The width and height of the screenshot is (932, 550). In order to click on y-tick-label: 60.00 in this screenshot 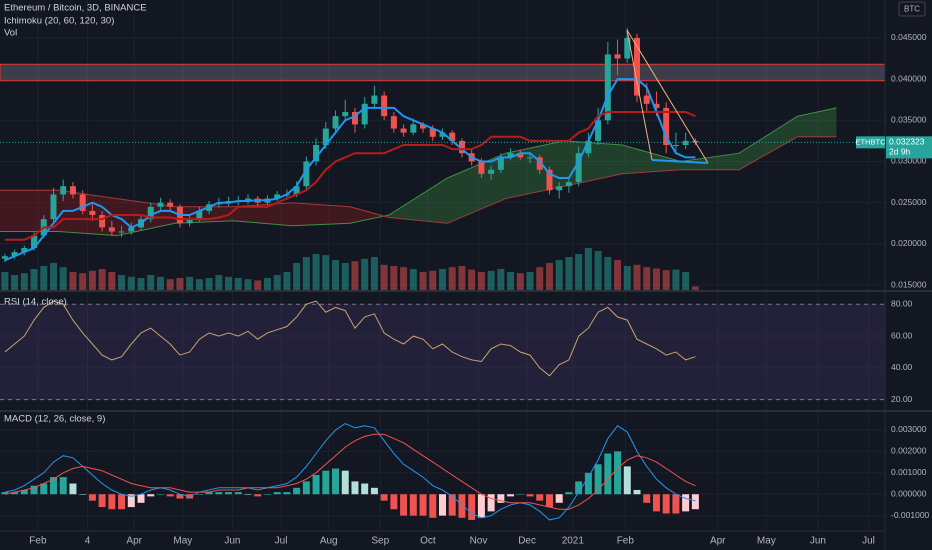, I will do `click(902, 335)`.